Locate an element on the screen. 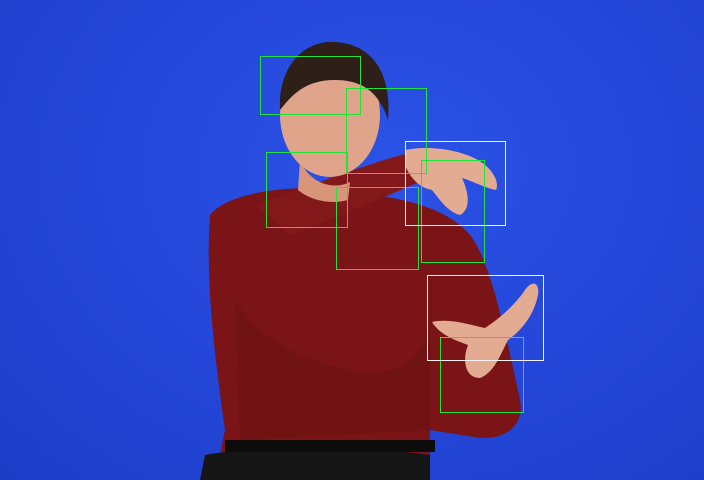  pants is located at coordinates (315, 463).